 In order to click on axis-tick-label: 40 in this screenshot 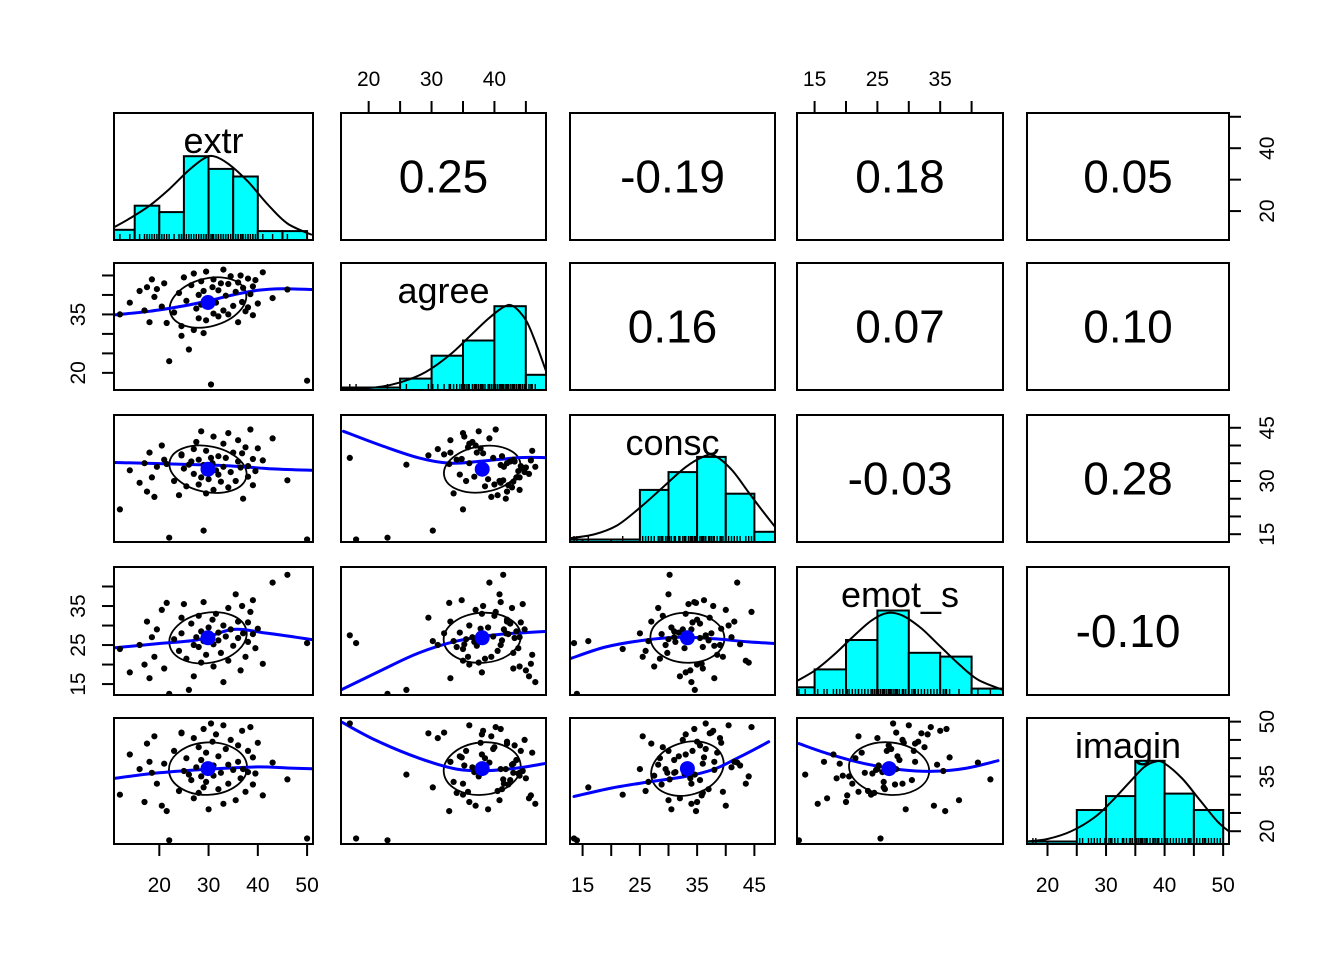, I will do `click(494, 79)`.